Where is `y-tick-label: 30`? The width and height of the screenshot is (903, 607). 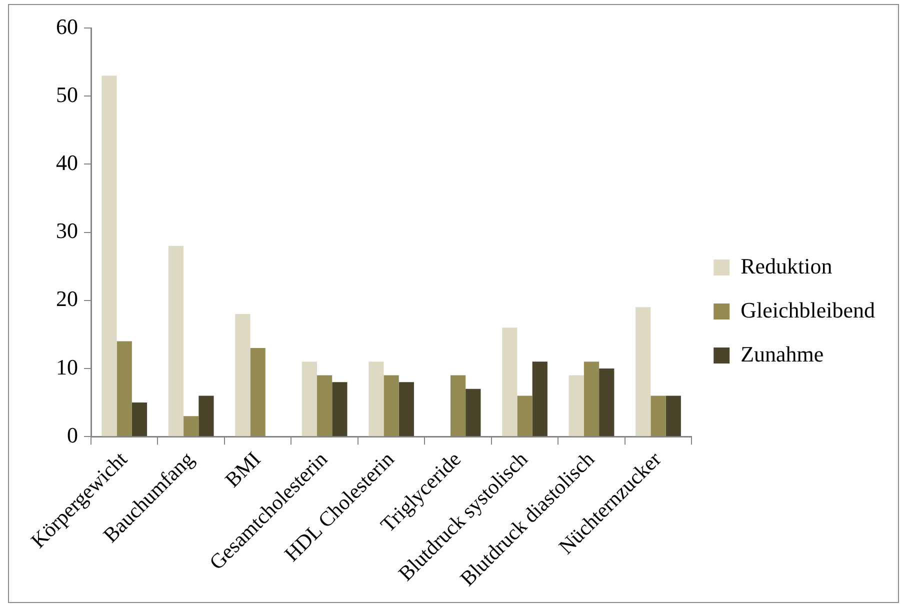 y-tick-label: 30 is located at coordinates (67, 231).